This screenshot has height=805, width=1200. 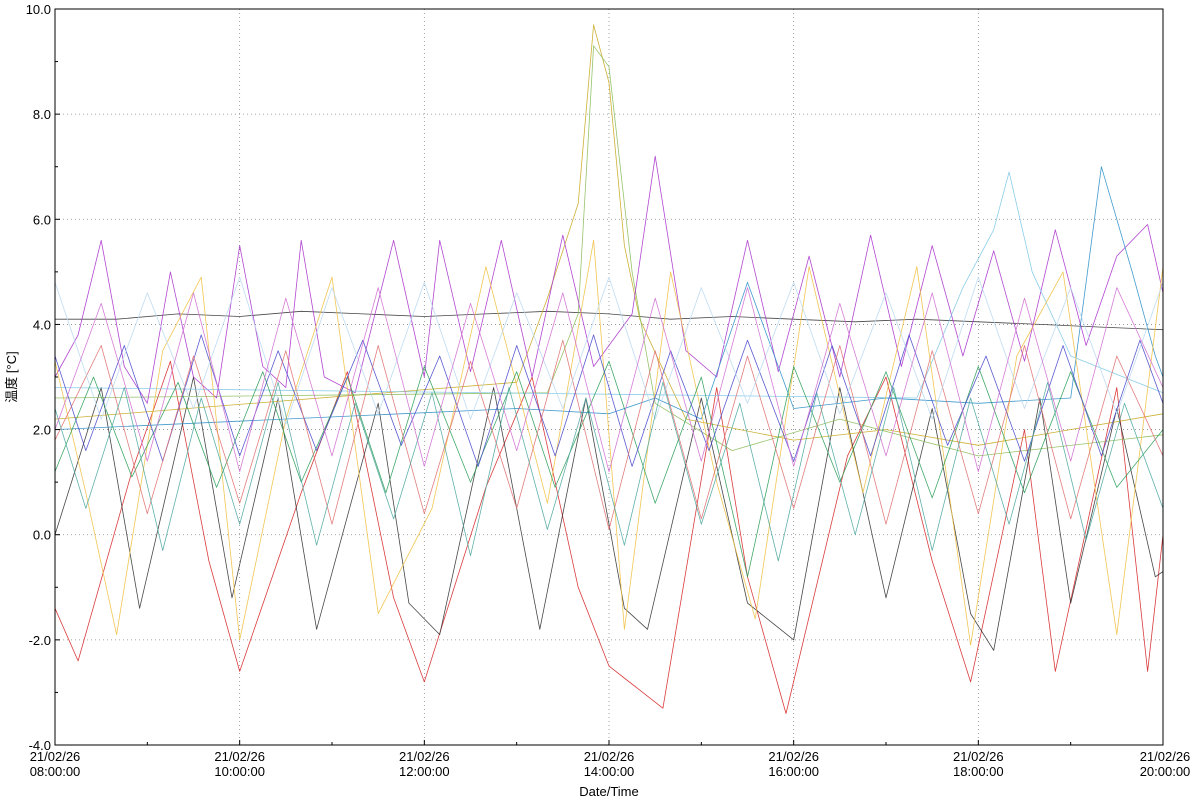 I want to click on y-tick-labels: -4.0 -2.0 0.0 2.0 4.0 6.0 8.0 10.0, so click(x=38, y=377).